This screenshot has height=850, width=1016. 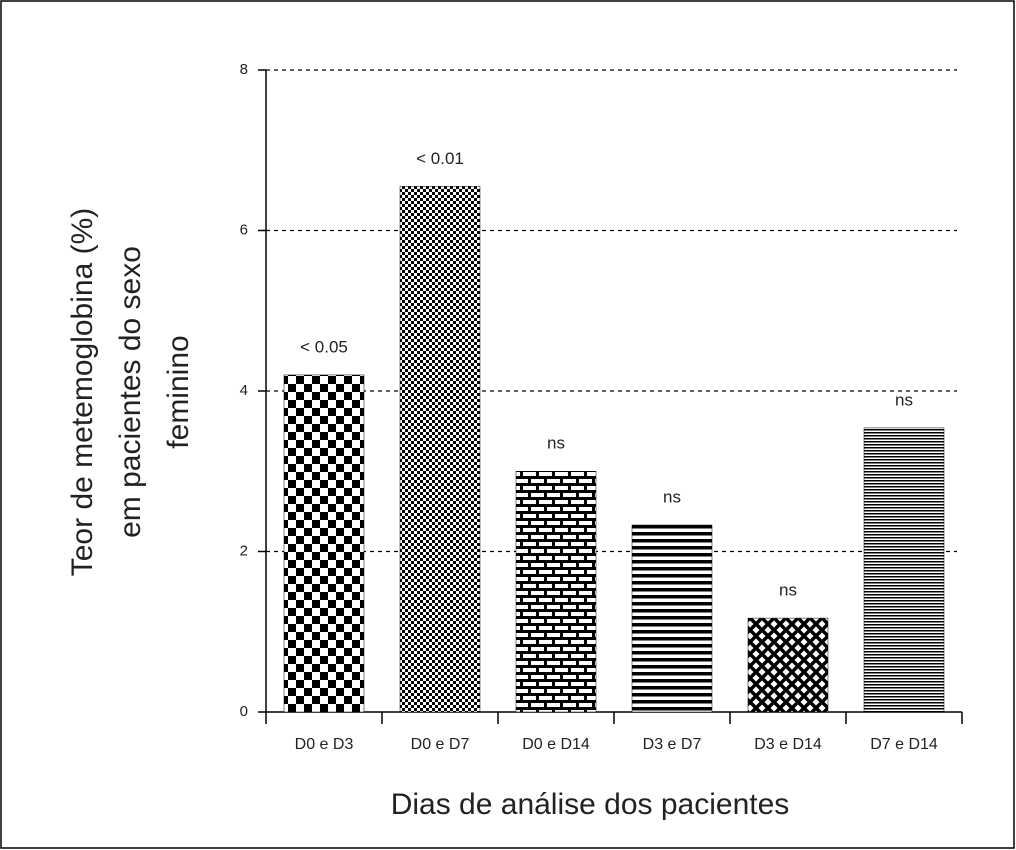 I want to click on y-tick-label: 2, so click(x=244, y=550).